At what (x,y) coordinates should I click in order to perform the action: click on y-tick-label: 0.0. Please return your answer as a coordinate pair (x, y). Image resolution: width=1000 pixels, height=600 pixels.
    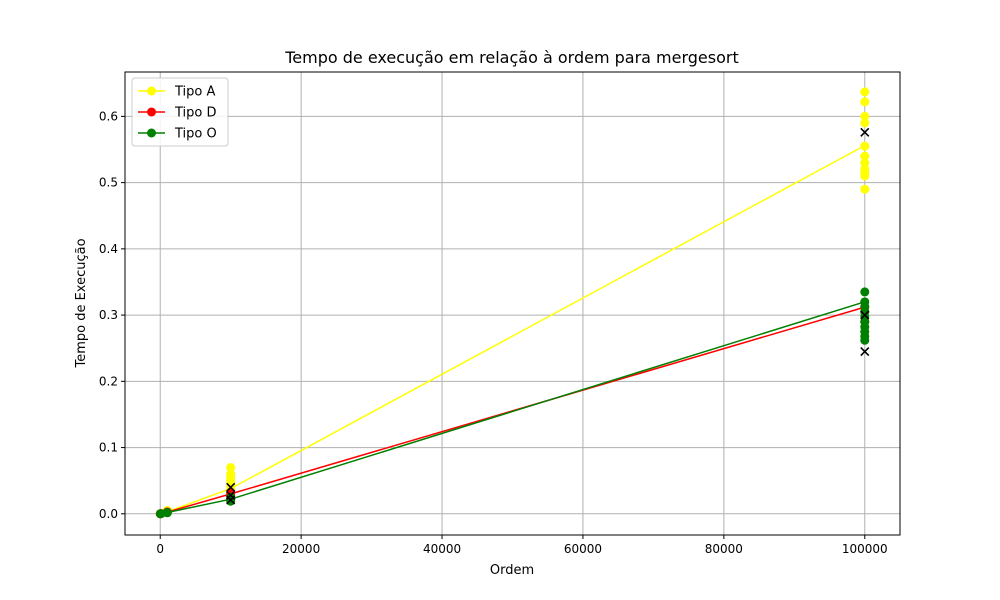
    Looking at the image, I should click on (108, 514).